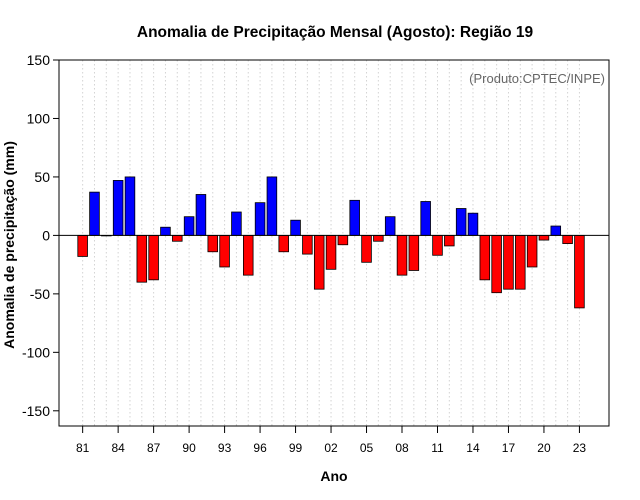 Image resolution: width=640 pixels, height=500 pixels. What do you see at coordinates (509, 448) in the screenshot?
I see `x-tick-label: 17` at bounding box center [509, 448].